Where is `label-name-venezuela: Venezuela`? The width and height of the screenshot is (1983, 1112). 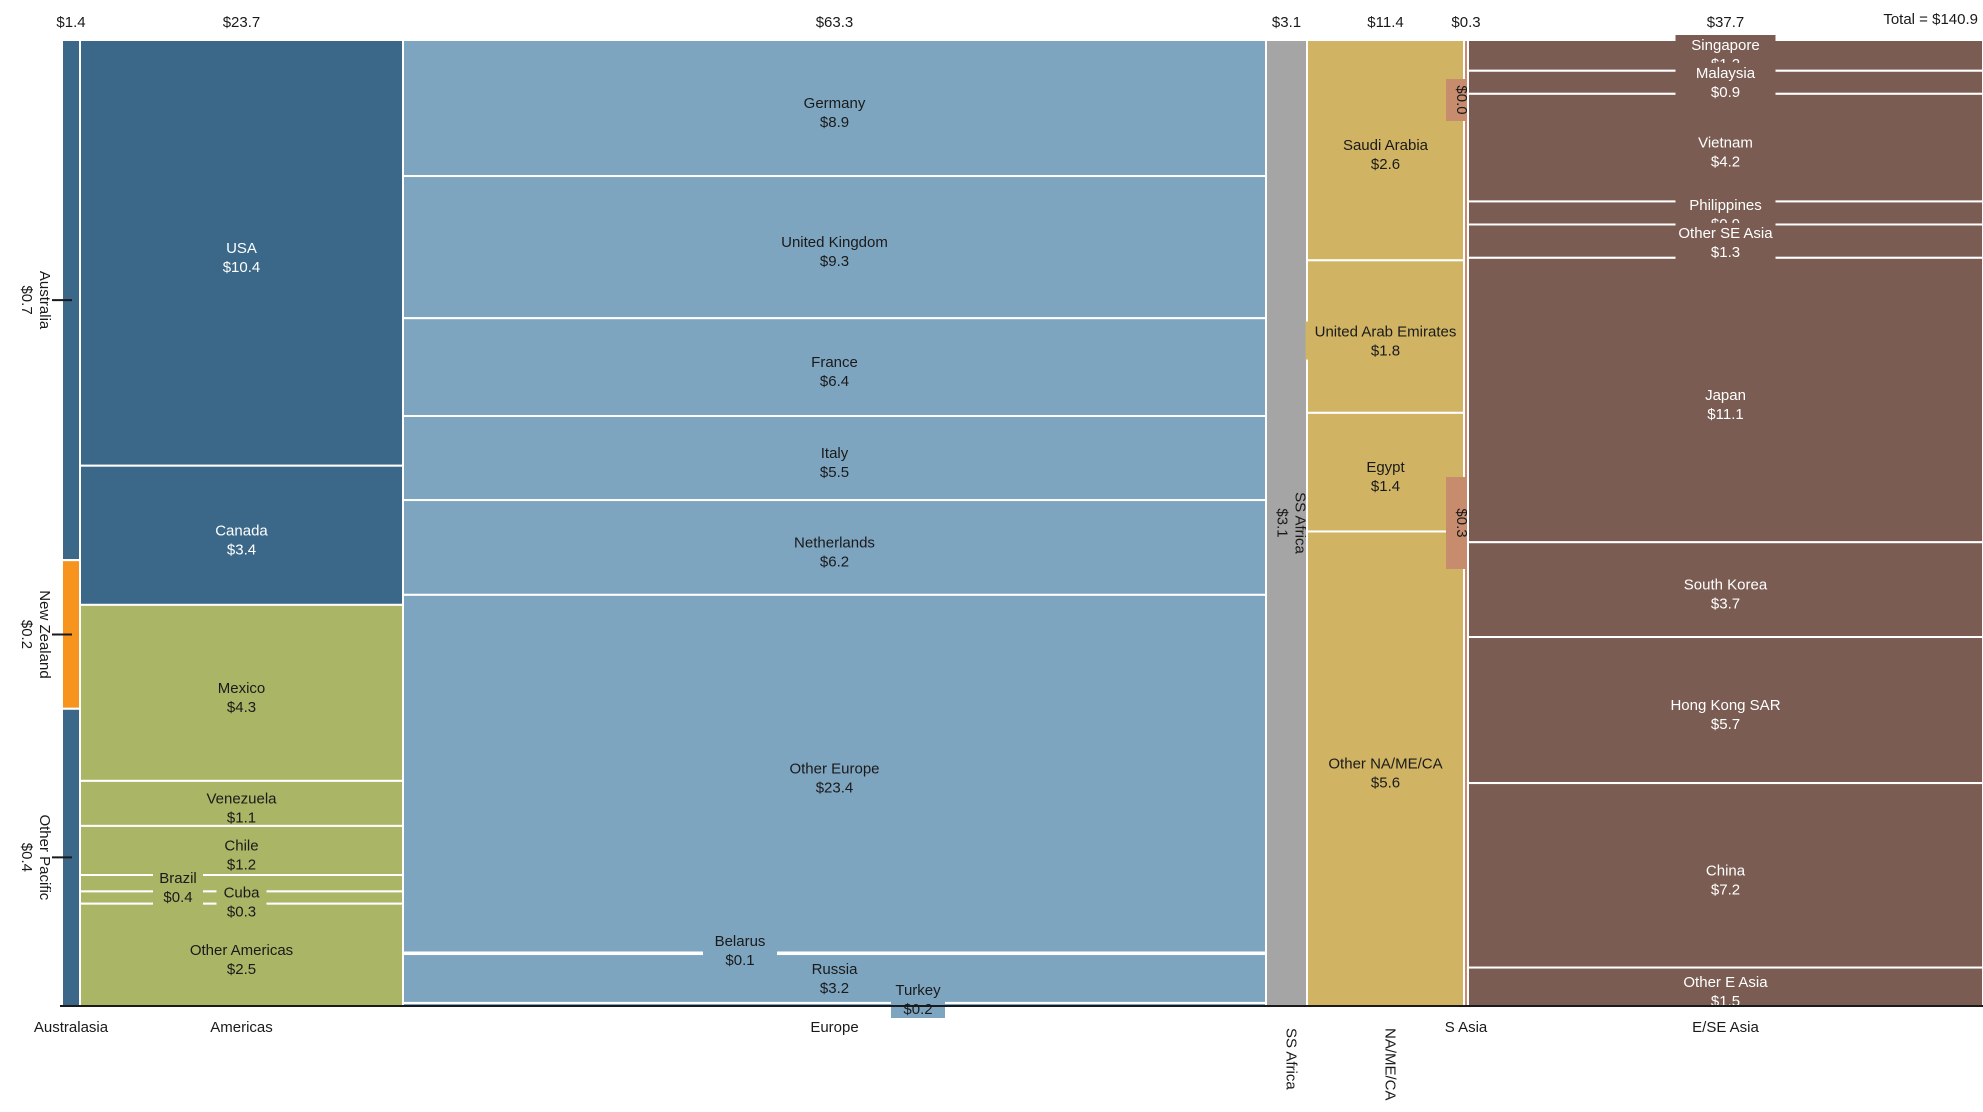 label-name-venezuela: Venezuela is located at coordinates (241, 798).